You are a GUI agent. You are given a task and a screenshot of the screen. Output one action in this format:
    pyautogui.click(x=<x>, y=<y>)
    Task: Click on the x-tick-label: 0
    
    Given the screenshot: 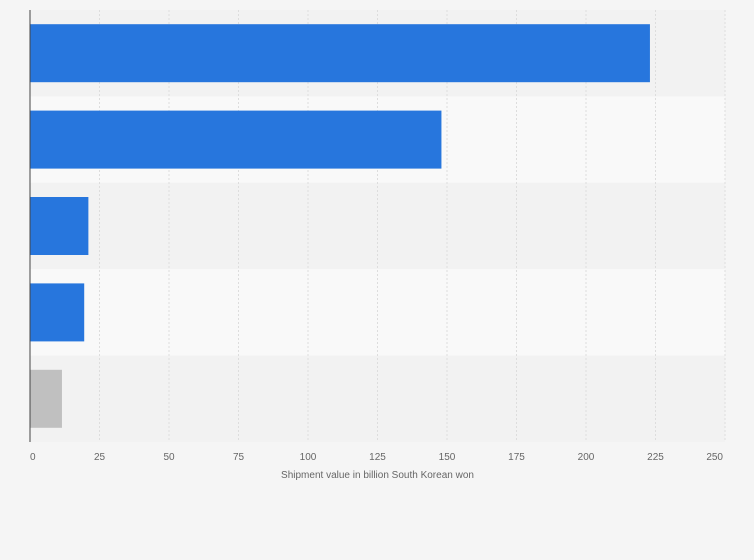 What is the action you would take?
    pyautogui.click(x=33, y=457)
    